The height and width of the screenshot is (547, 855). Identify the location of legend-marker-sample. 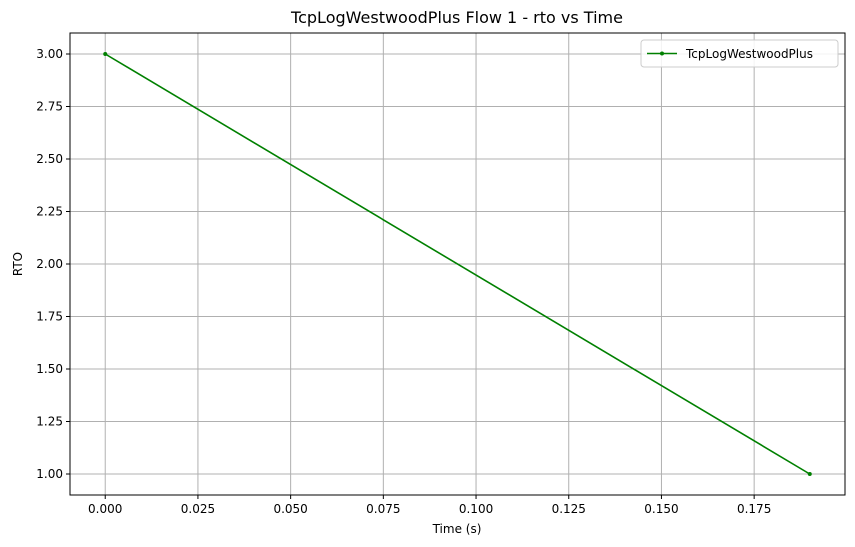
(662, 53).